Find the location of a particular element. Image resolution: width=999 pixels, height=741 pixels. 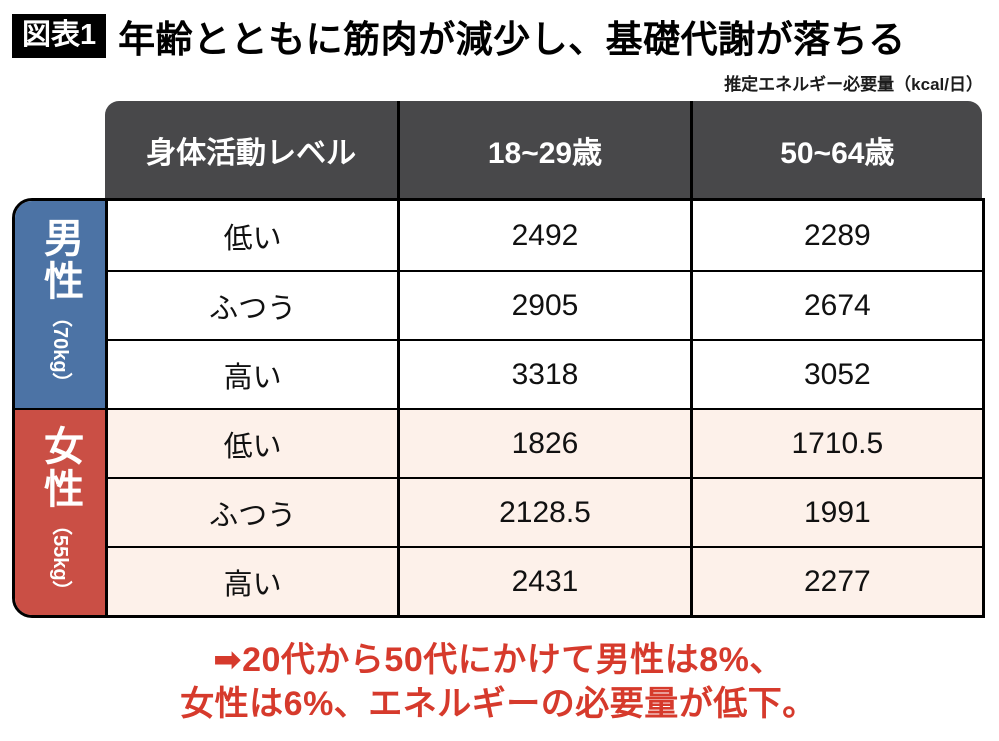

group-label-female: 女性 （55kg） is located at coordinates (60, 511).